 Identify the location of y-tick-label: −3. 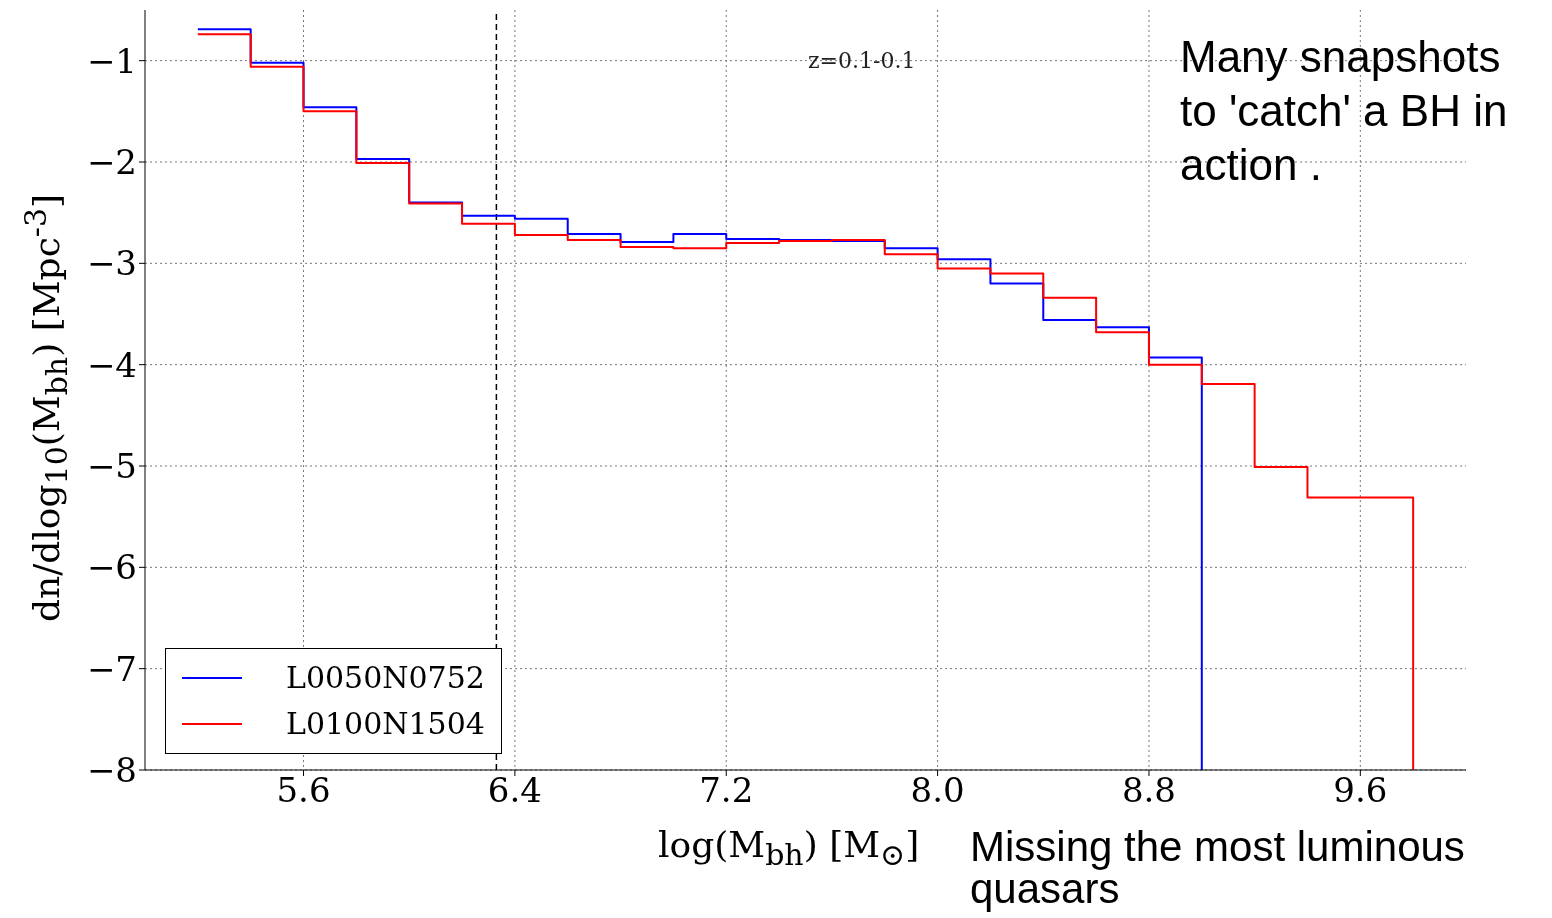
(111, 263).